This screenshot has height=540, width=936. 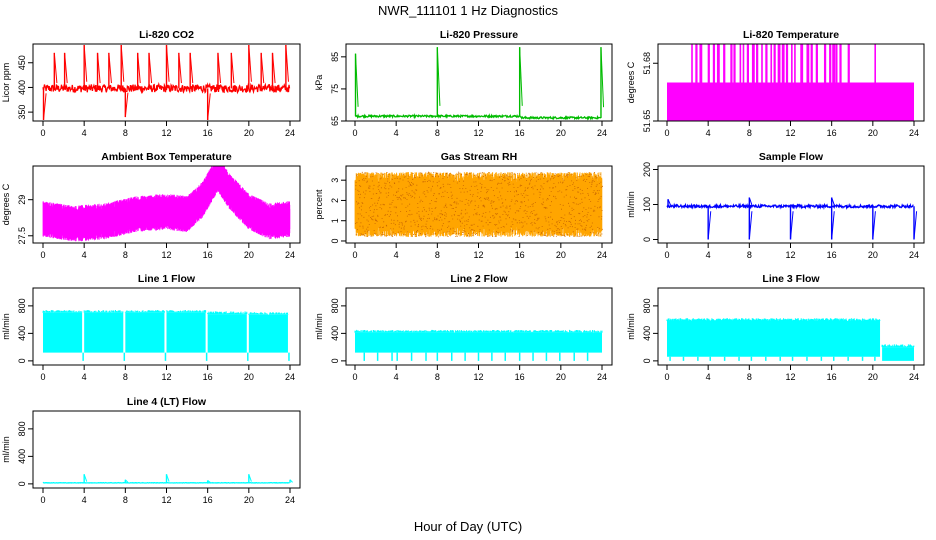 I want to click on panel-title: Li-820 CO2, so click(x=166, y=35).